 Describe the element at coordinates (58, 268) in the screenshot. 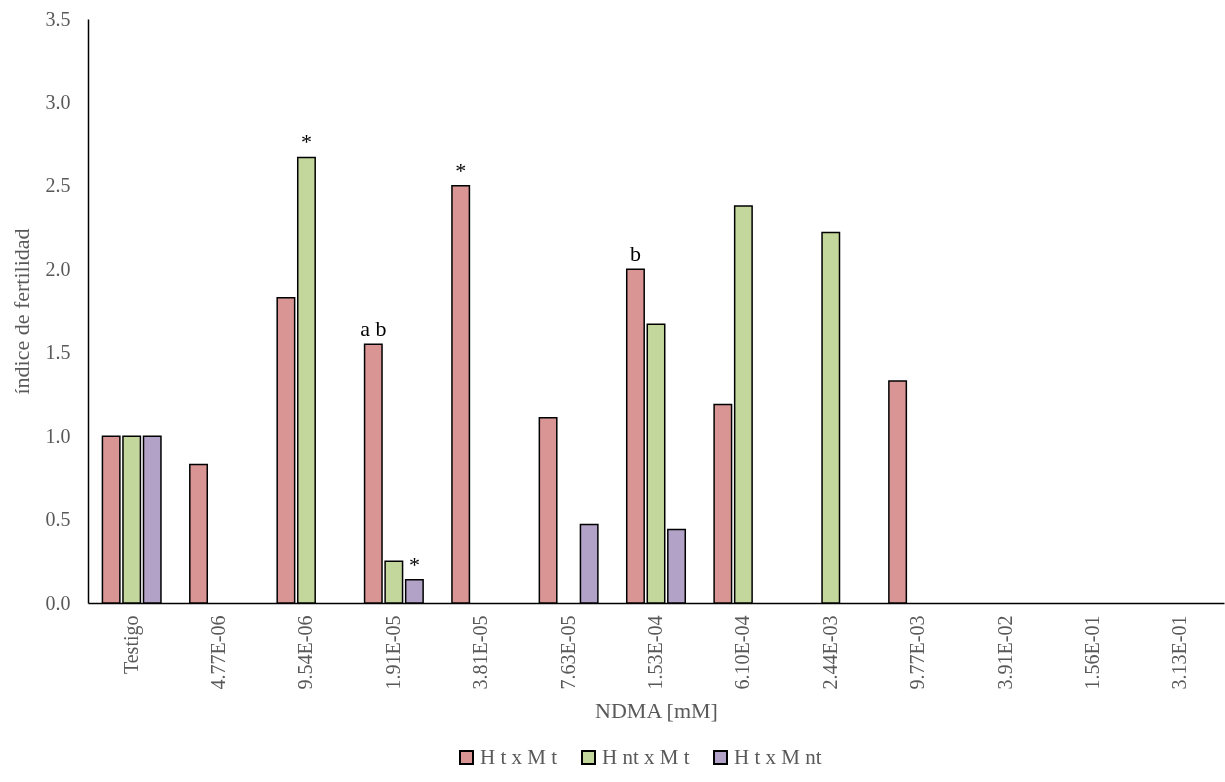

I see `y-tick-label: 2.0` at that location.